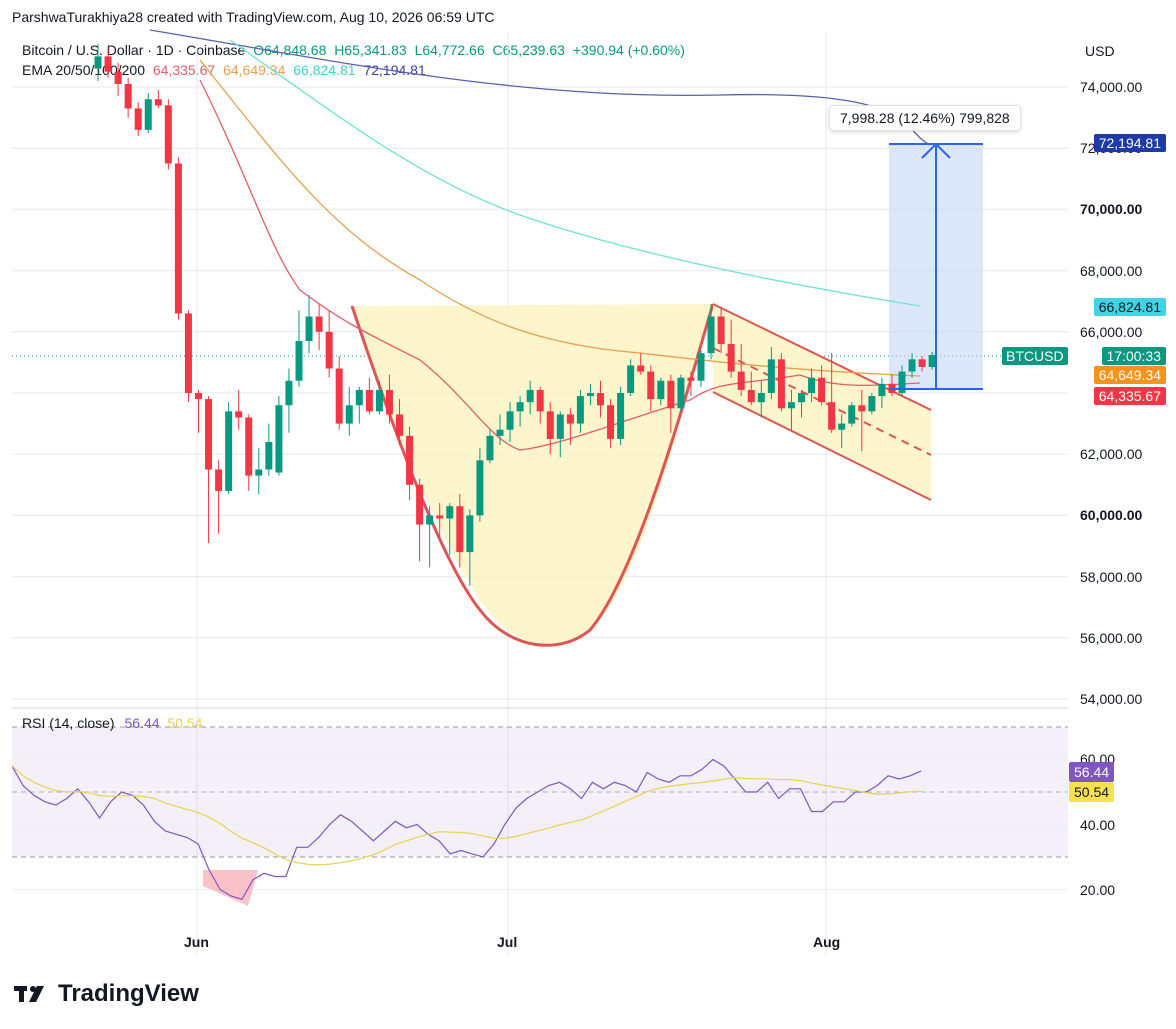 The height and width of the screenshot is (1029, 1176). I want to click on high-value: H65,341.83, so click(370, 50).